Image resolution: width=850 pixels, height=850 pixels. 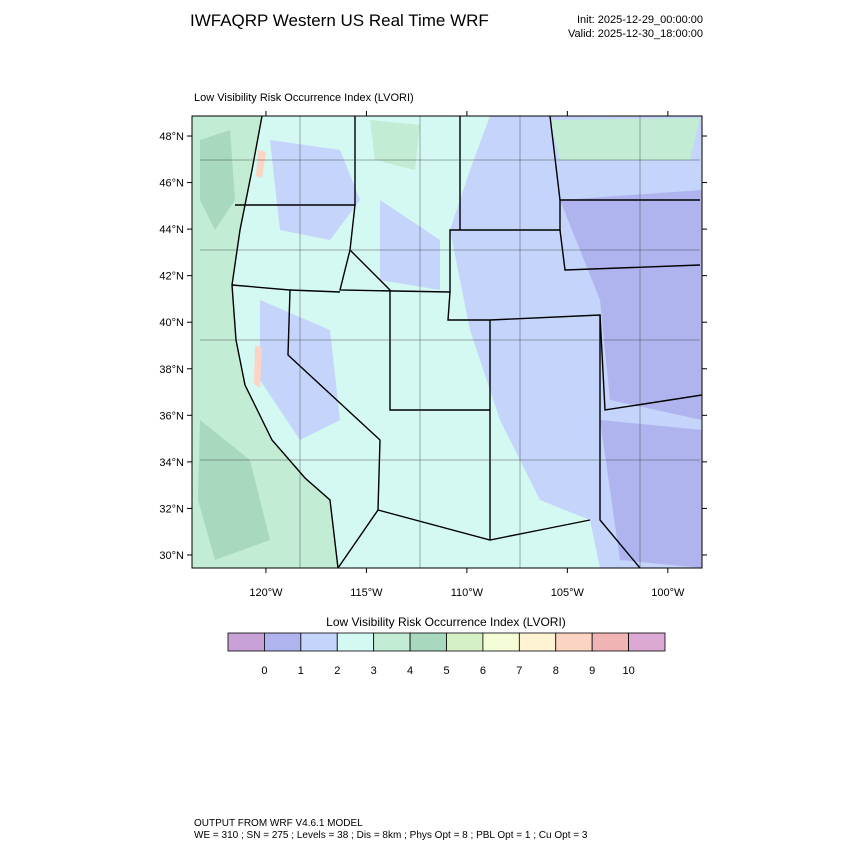 What do you see at coordinates (171, 556) in the screenshot?
I see `lat-tick-label: 30°N` at bounding box center [171, 556].